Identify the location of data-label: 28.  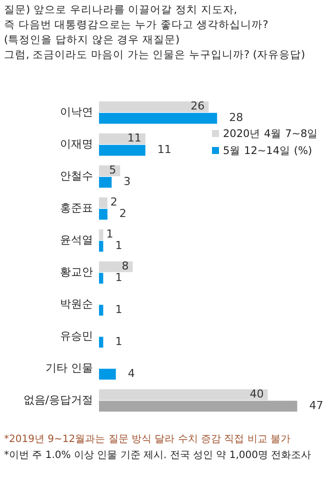
(236, 117).